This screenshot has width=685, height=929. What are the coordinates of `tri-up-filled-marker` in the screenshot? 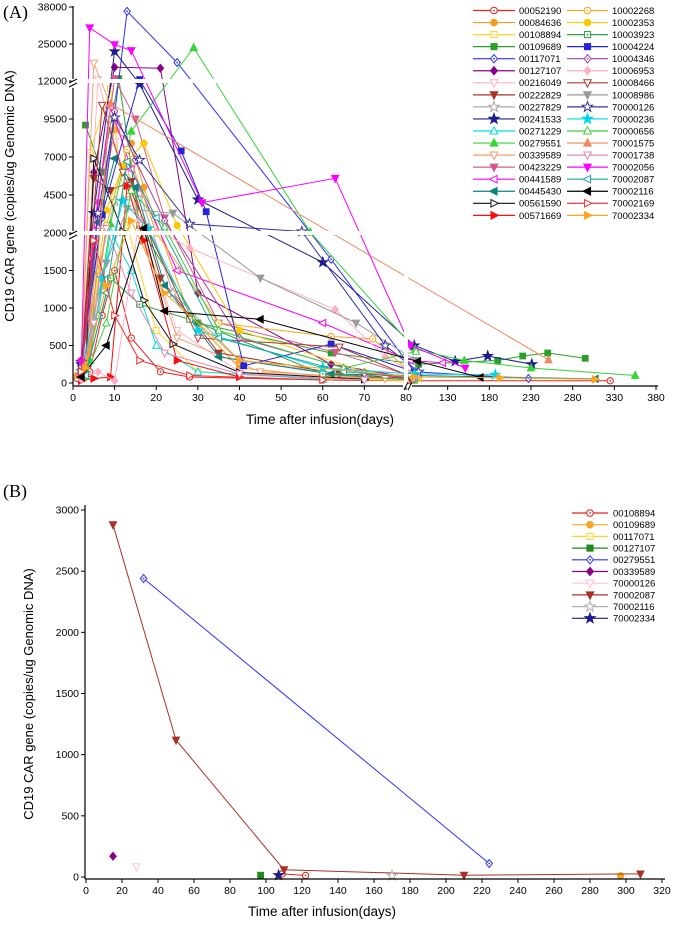 It's located at (548, 359).